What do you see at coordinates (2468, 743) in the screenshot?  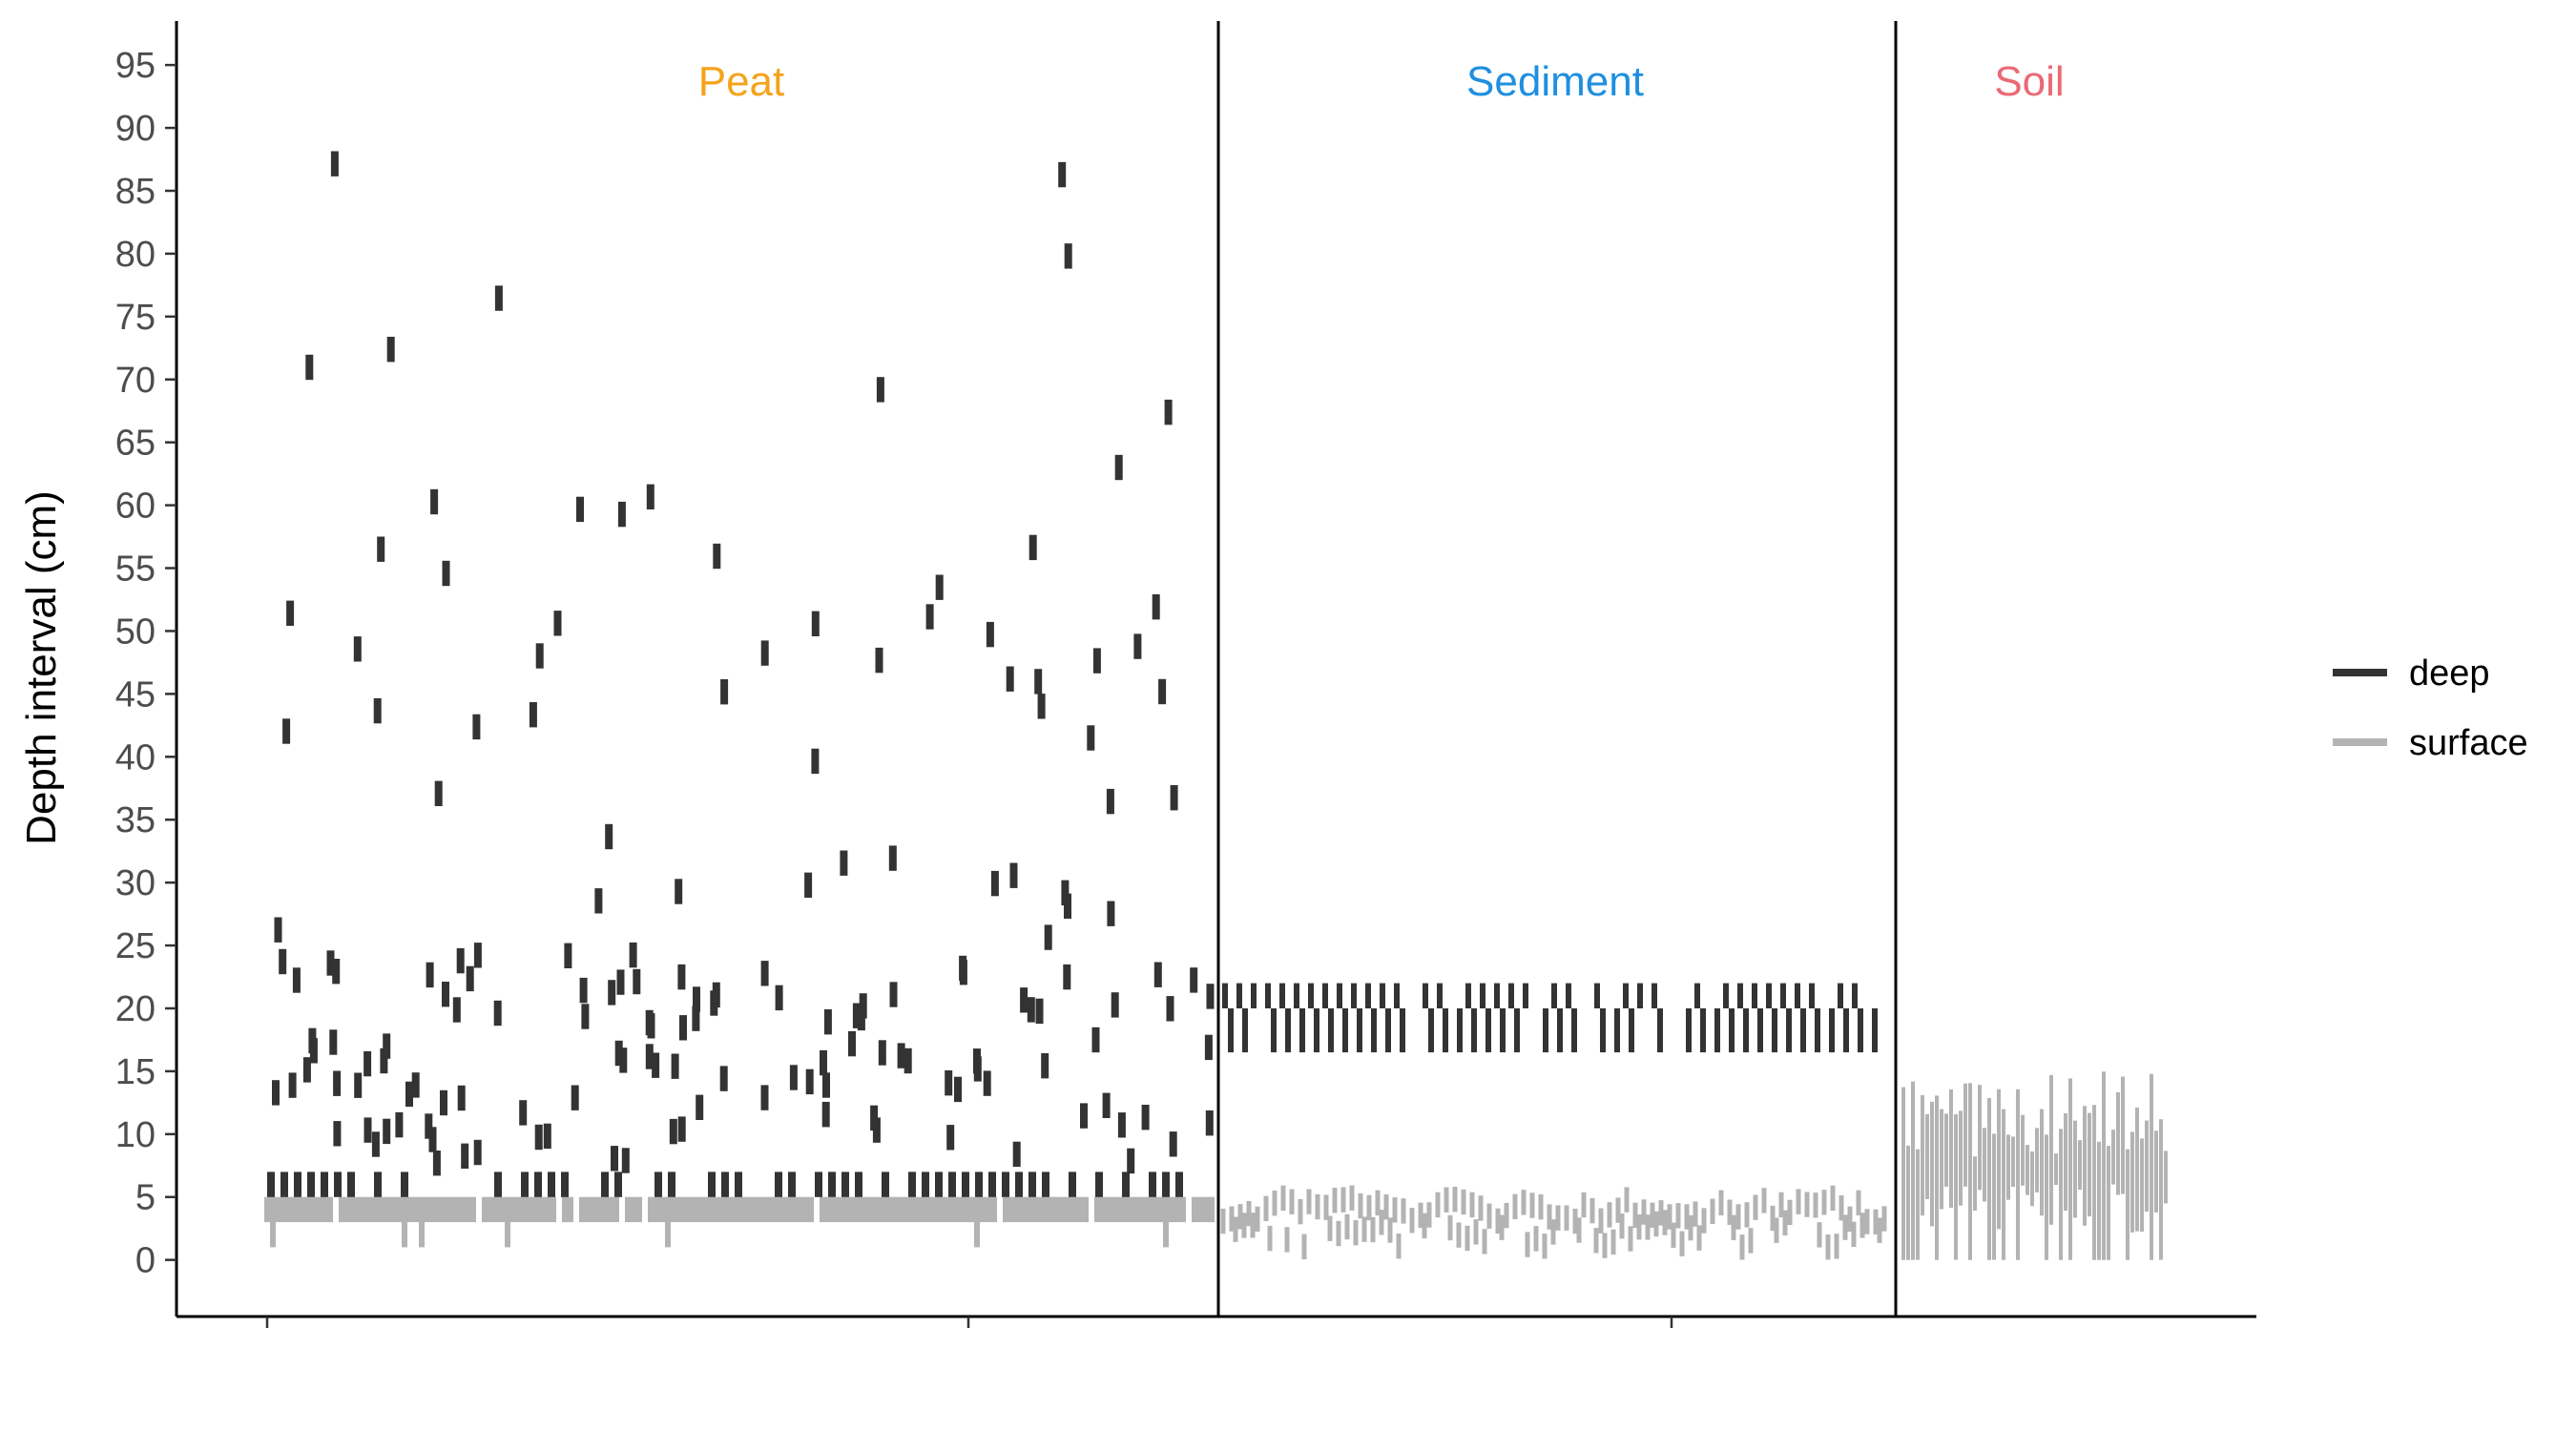 I see `legend-label-surface: surface` at bounding box center [2468, 743].